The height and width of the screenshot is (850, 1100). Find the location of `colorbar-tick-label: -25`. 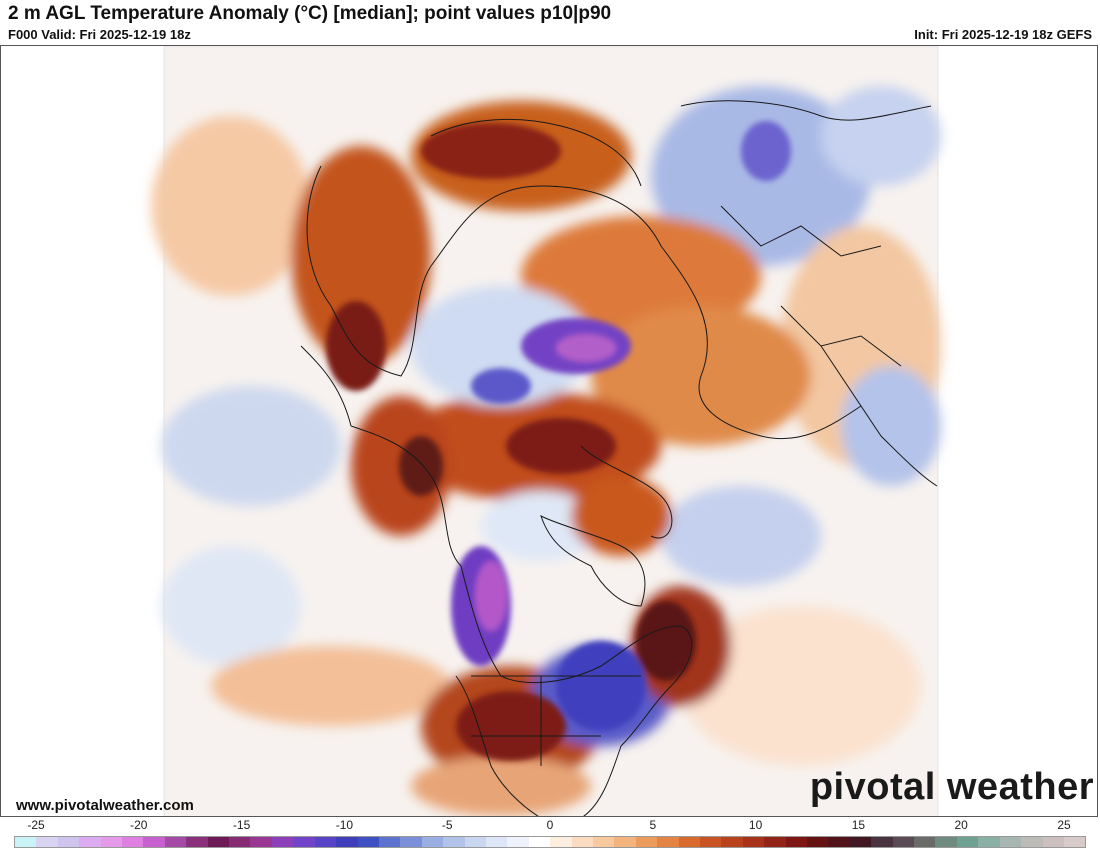

colorbar-tick-label: -25 is located at coordinates (36, 825).